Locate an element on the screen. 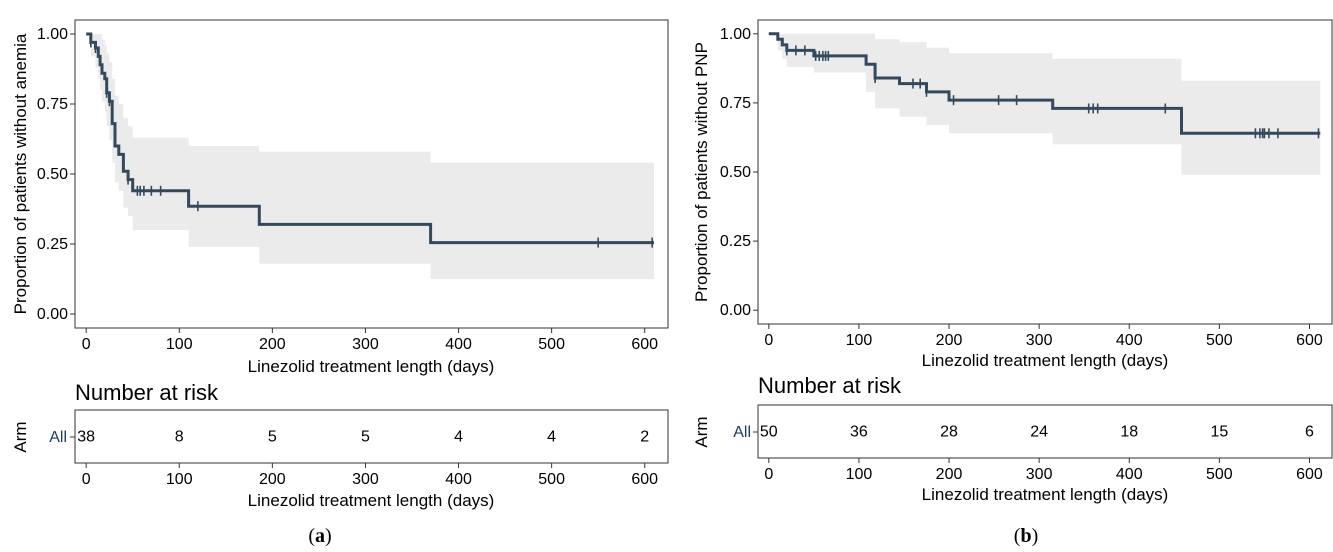 Image resolution: width=1333 pixels, height=552 pixels. risk-count: 8 is located at coordinates (179, 437).